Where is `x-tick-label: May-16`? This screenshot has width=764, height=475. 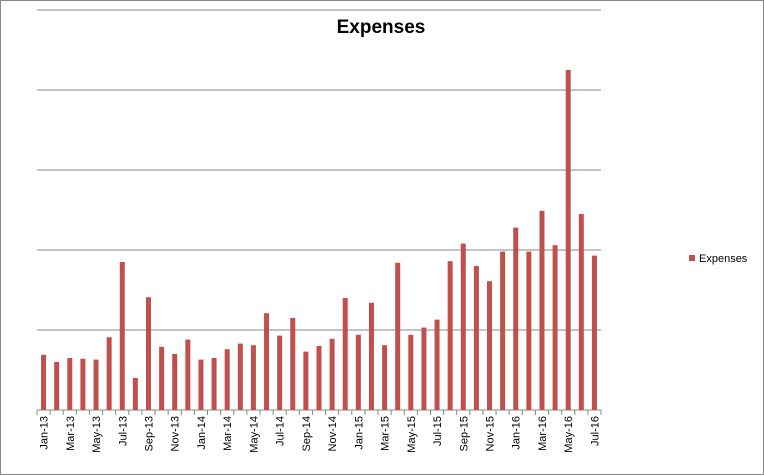 x-tick-label: May-16 is located at coordinates (569, 434).